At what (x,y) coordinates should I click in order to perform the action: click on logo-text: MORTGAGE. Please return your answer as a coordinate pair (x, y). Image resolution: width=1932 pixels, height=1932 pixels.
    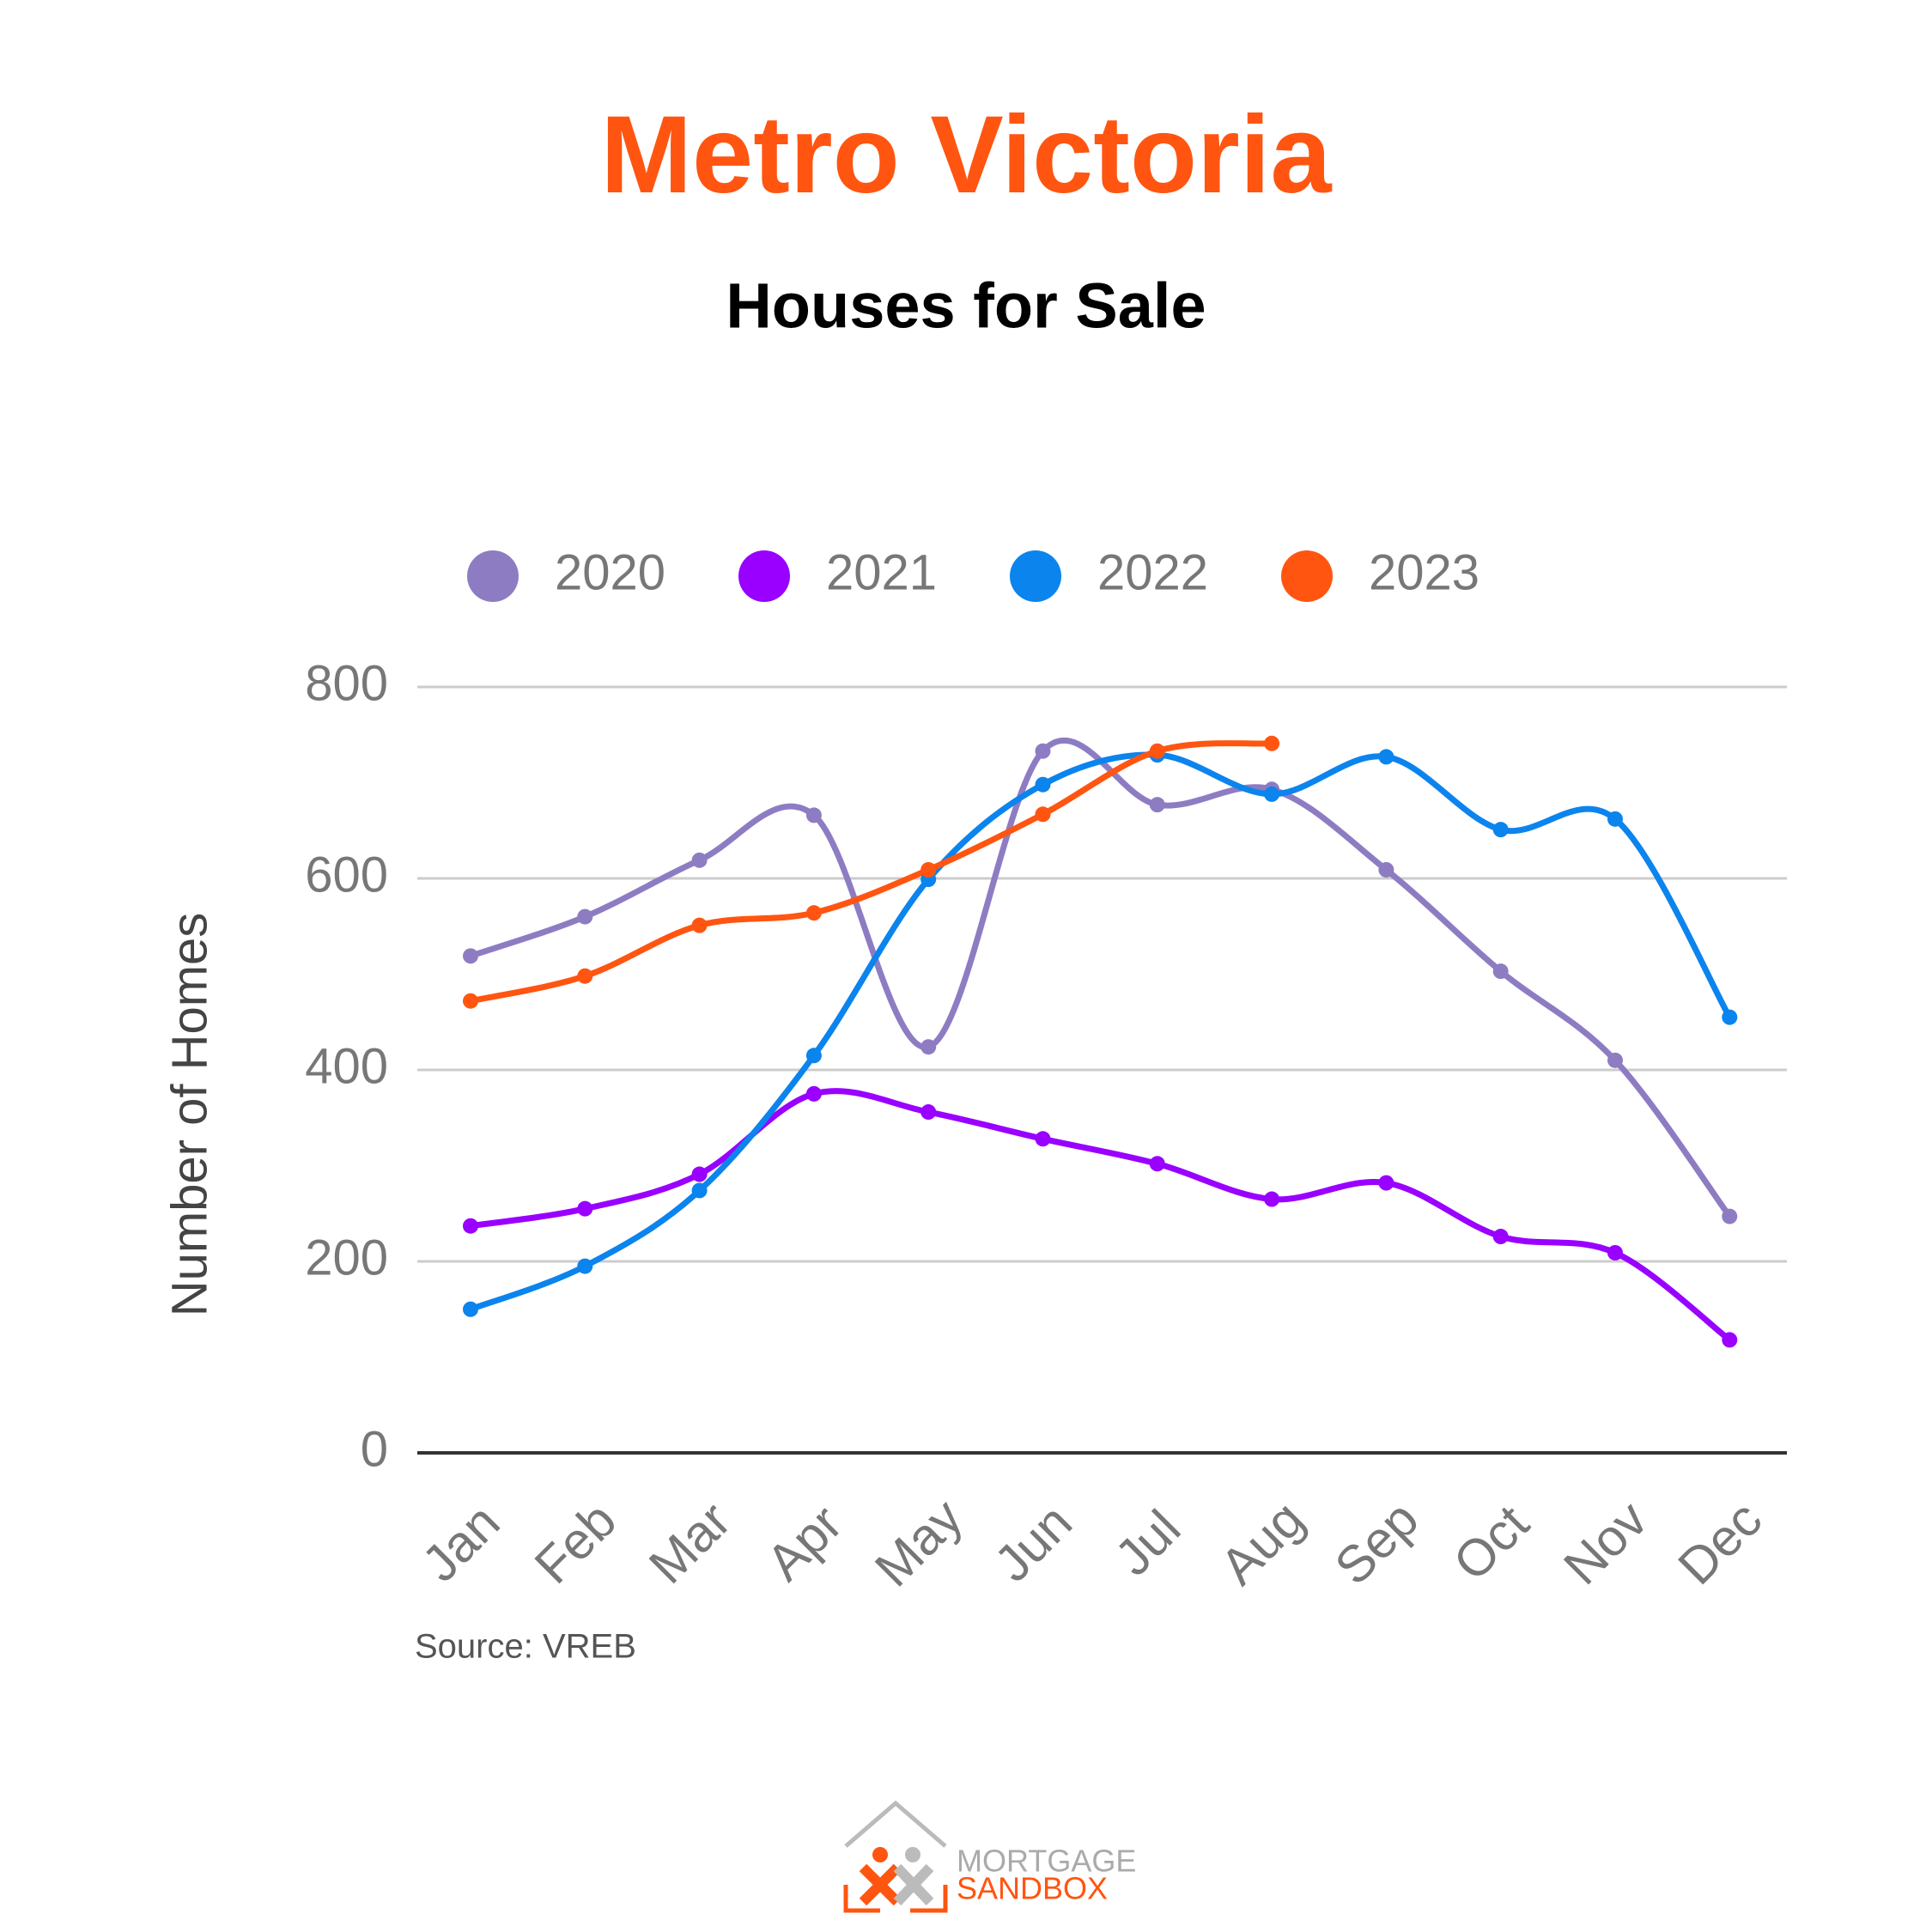
    Looking at the image, I should click on (1046, 1862).